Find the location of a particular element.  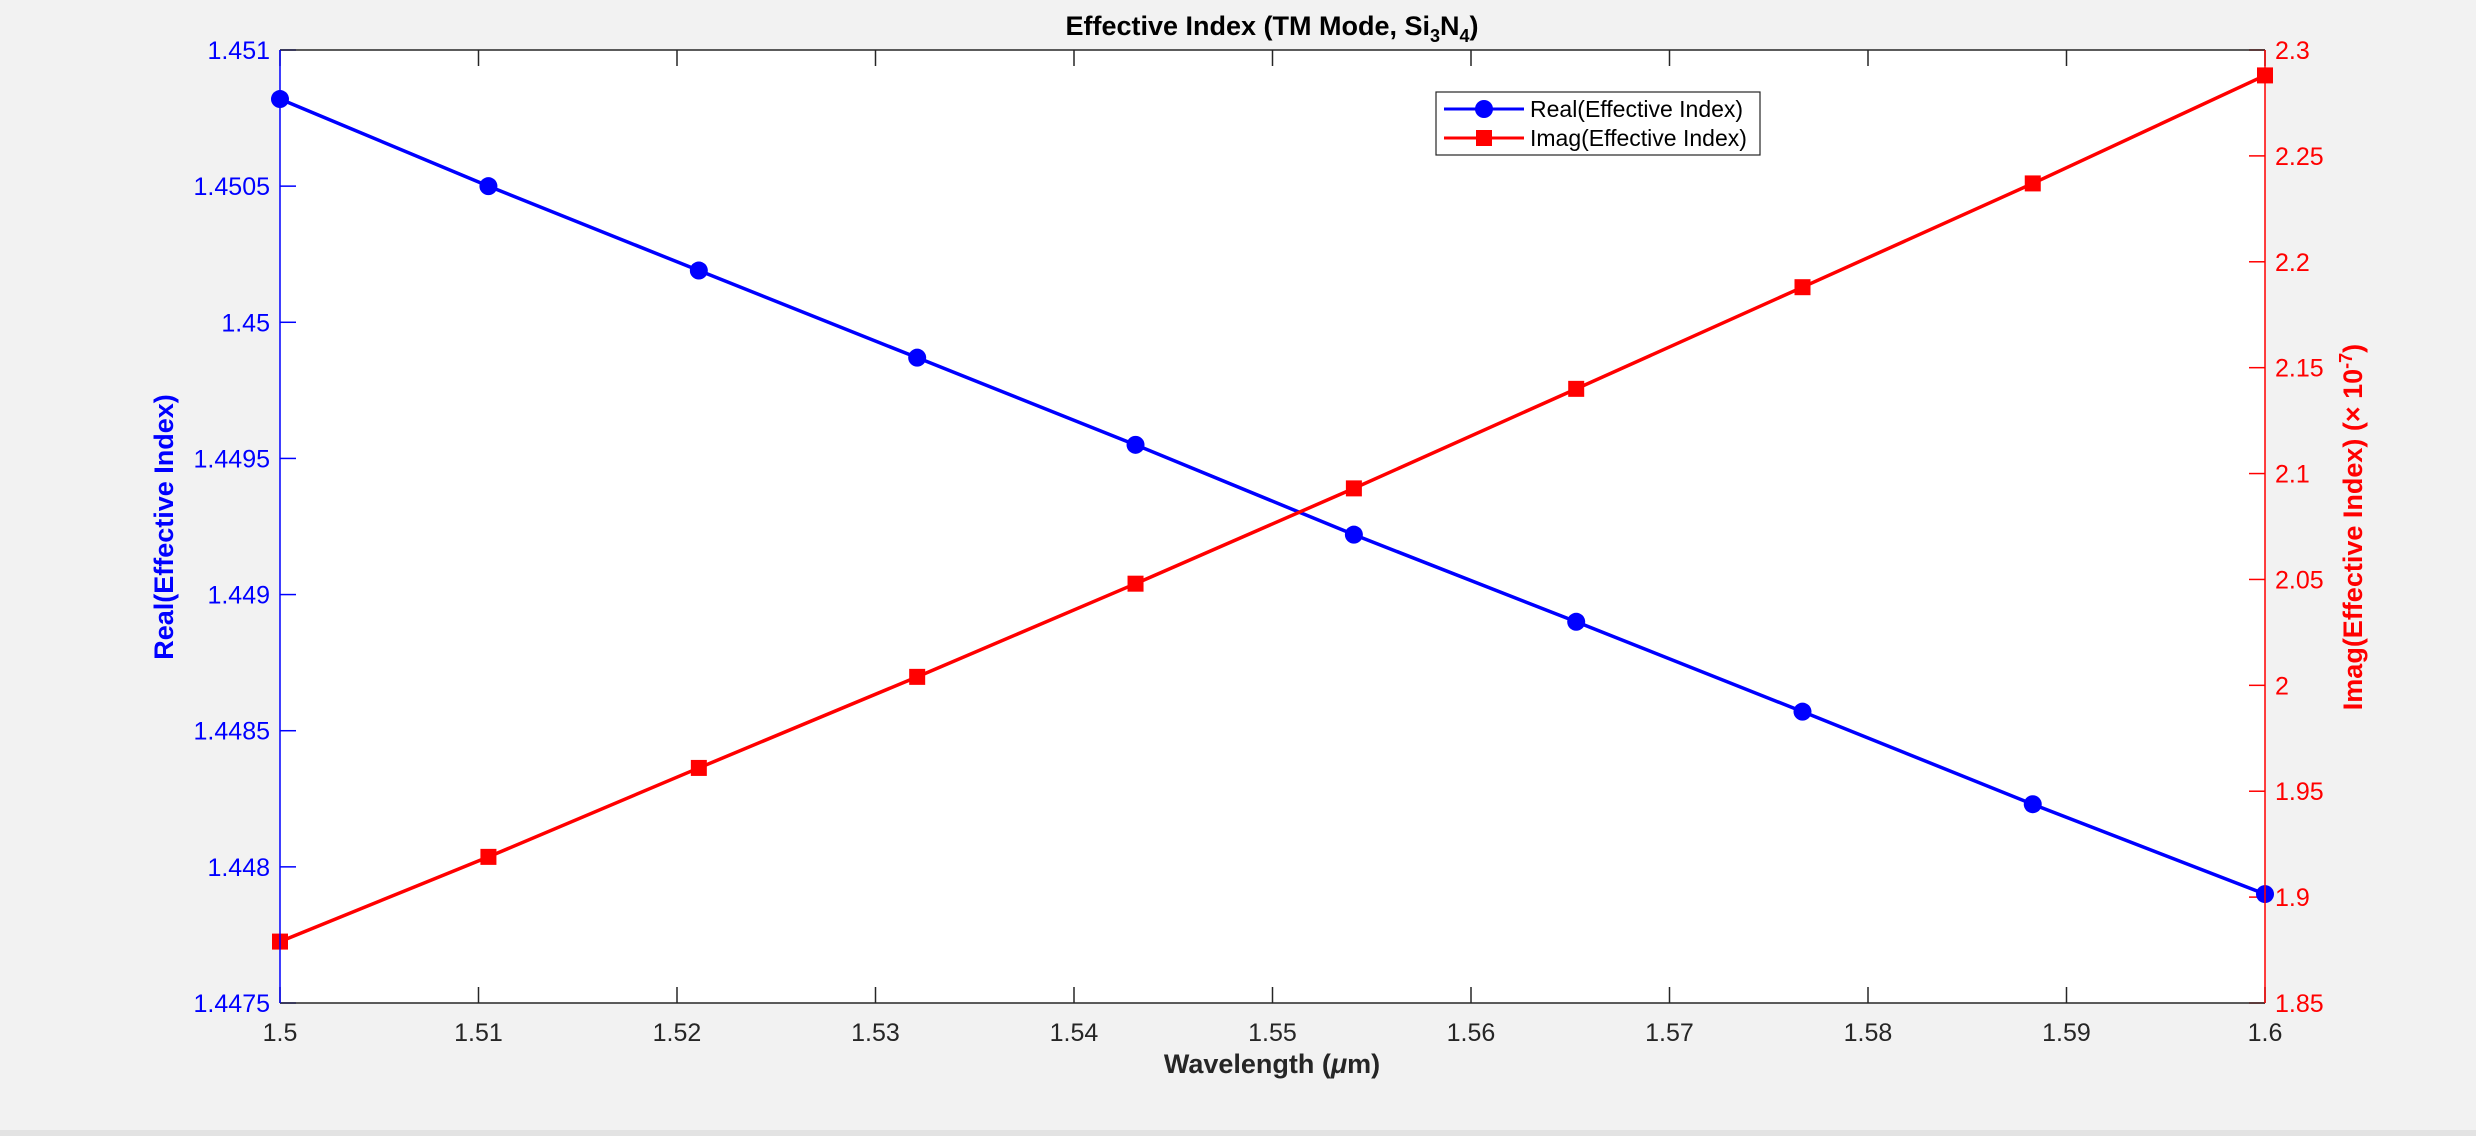

x-tick-label: 1.53 is located at coordinates (875, 1033).